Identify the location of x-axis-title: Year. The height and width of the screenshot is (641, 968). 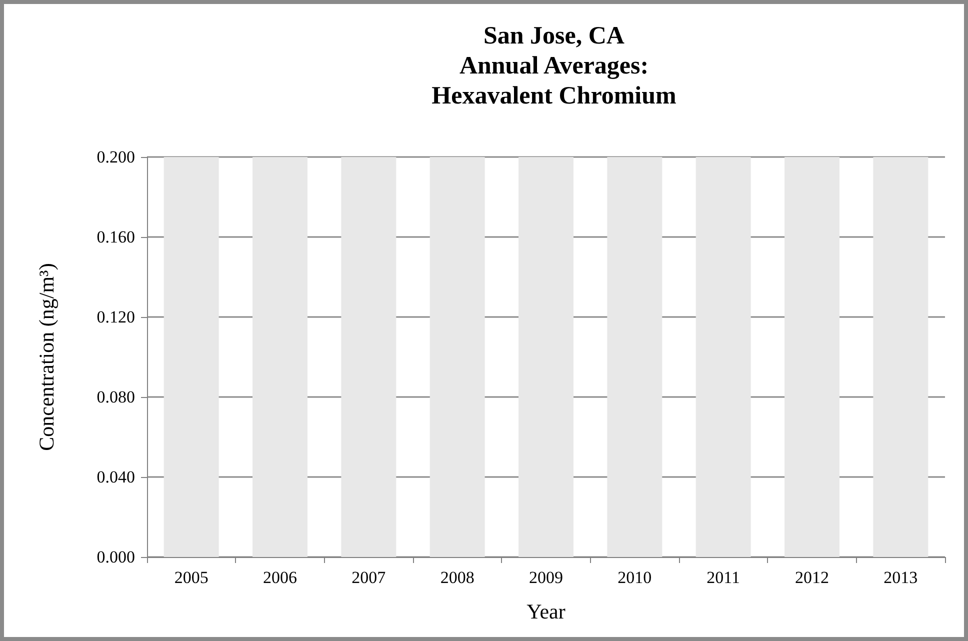
(546, 612).